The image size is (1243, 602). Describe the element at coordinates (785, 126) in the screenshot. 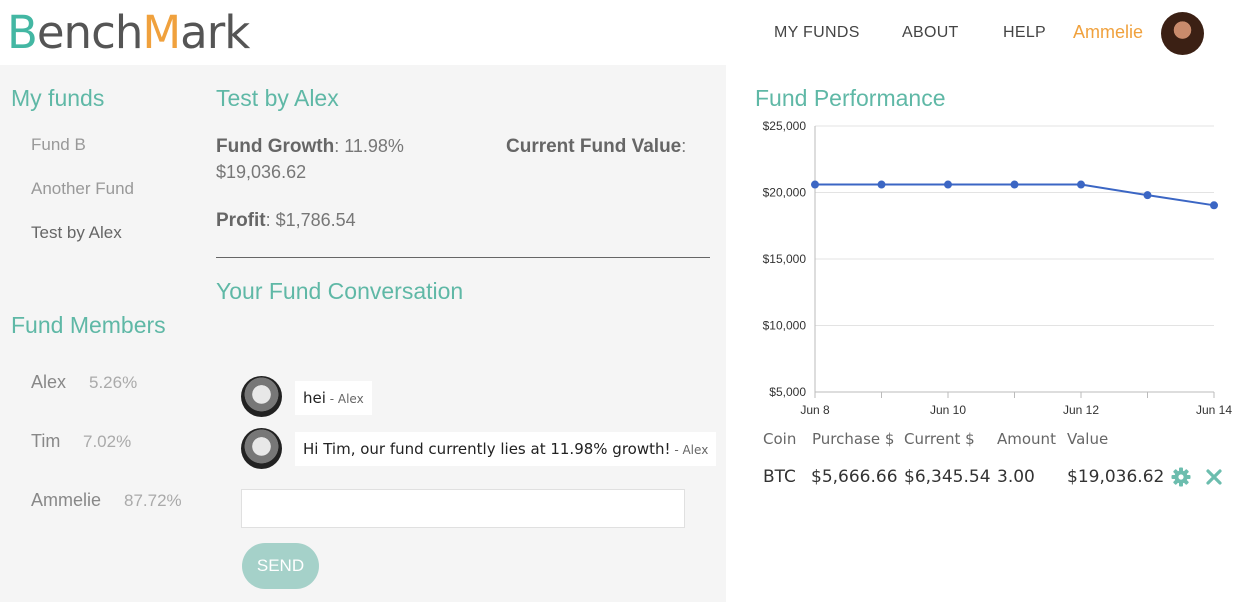

I see `y-tick-label: $25,000` at that location.